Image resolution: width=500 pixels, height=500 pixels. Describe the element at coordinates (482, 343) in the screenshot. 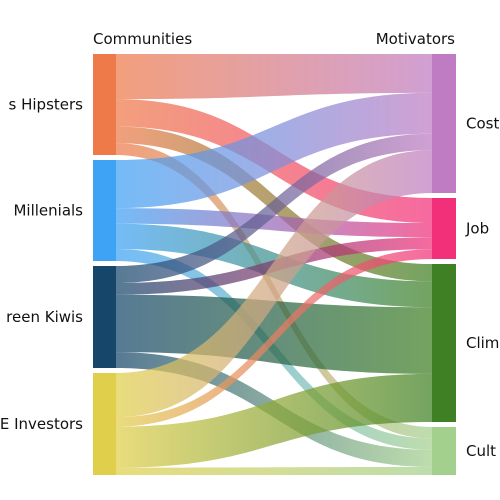

I see `target-label-climate: Clim` at that location.